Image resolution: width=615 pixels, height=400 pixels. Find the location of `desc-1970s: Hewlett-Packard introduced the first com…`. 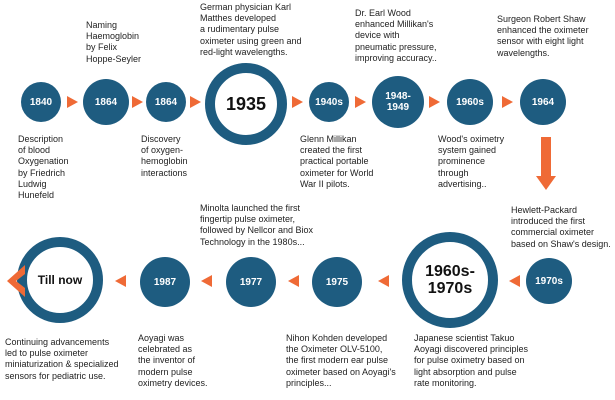

desc-1970s: Hewlett-Packard introduced the first com… is located at coordinates (561, 227).